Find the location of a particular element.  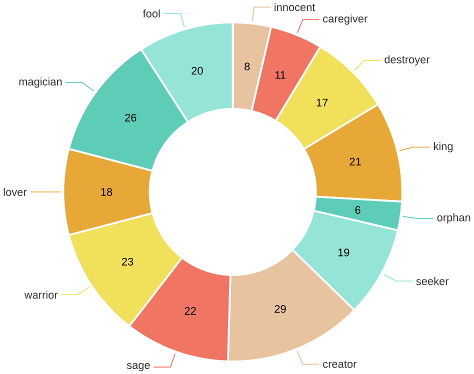

data-label: 20 is located at coordinates (197, 70).